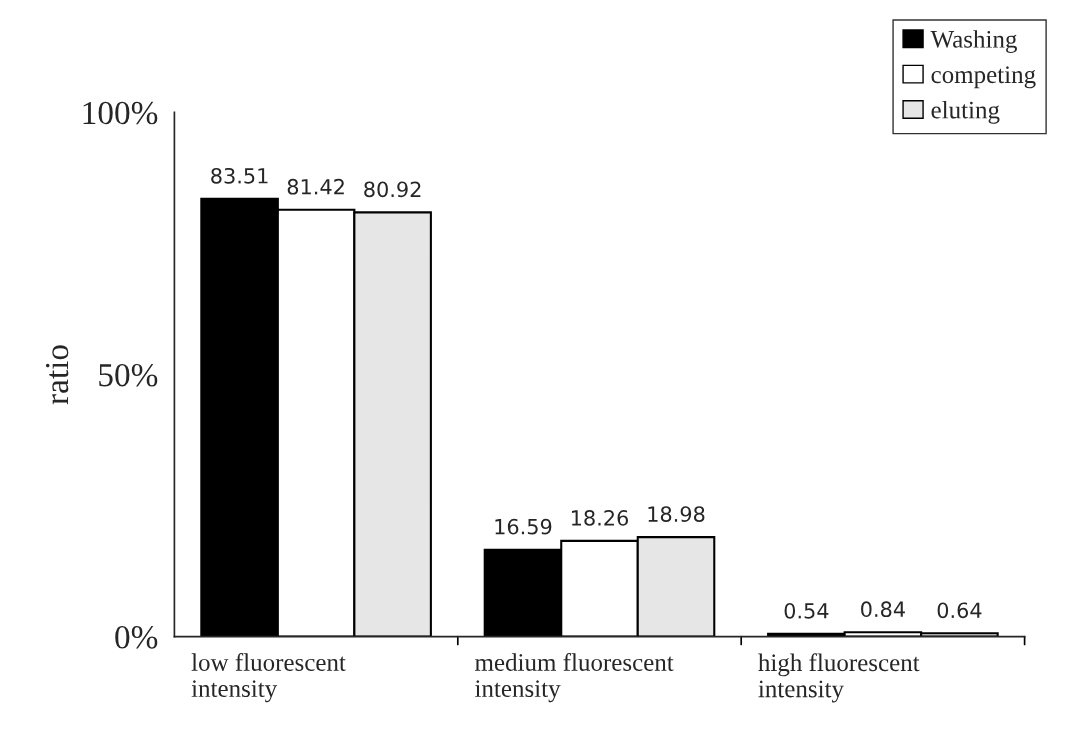  Describe the element at coordinates (676, 514) in the screenshot. I see `data-label: 18.98` at that location.